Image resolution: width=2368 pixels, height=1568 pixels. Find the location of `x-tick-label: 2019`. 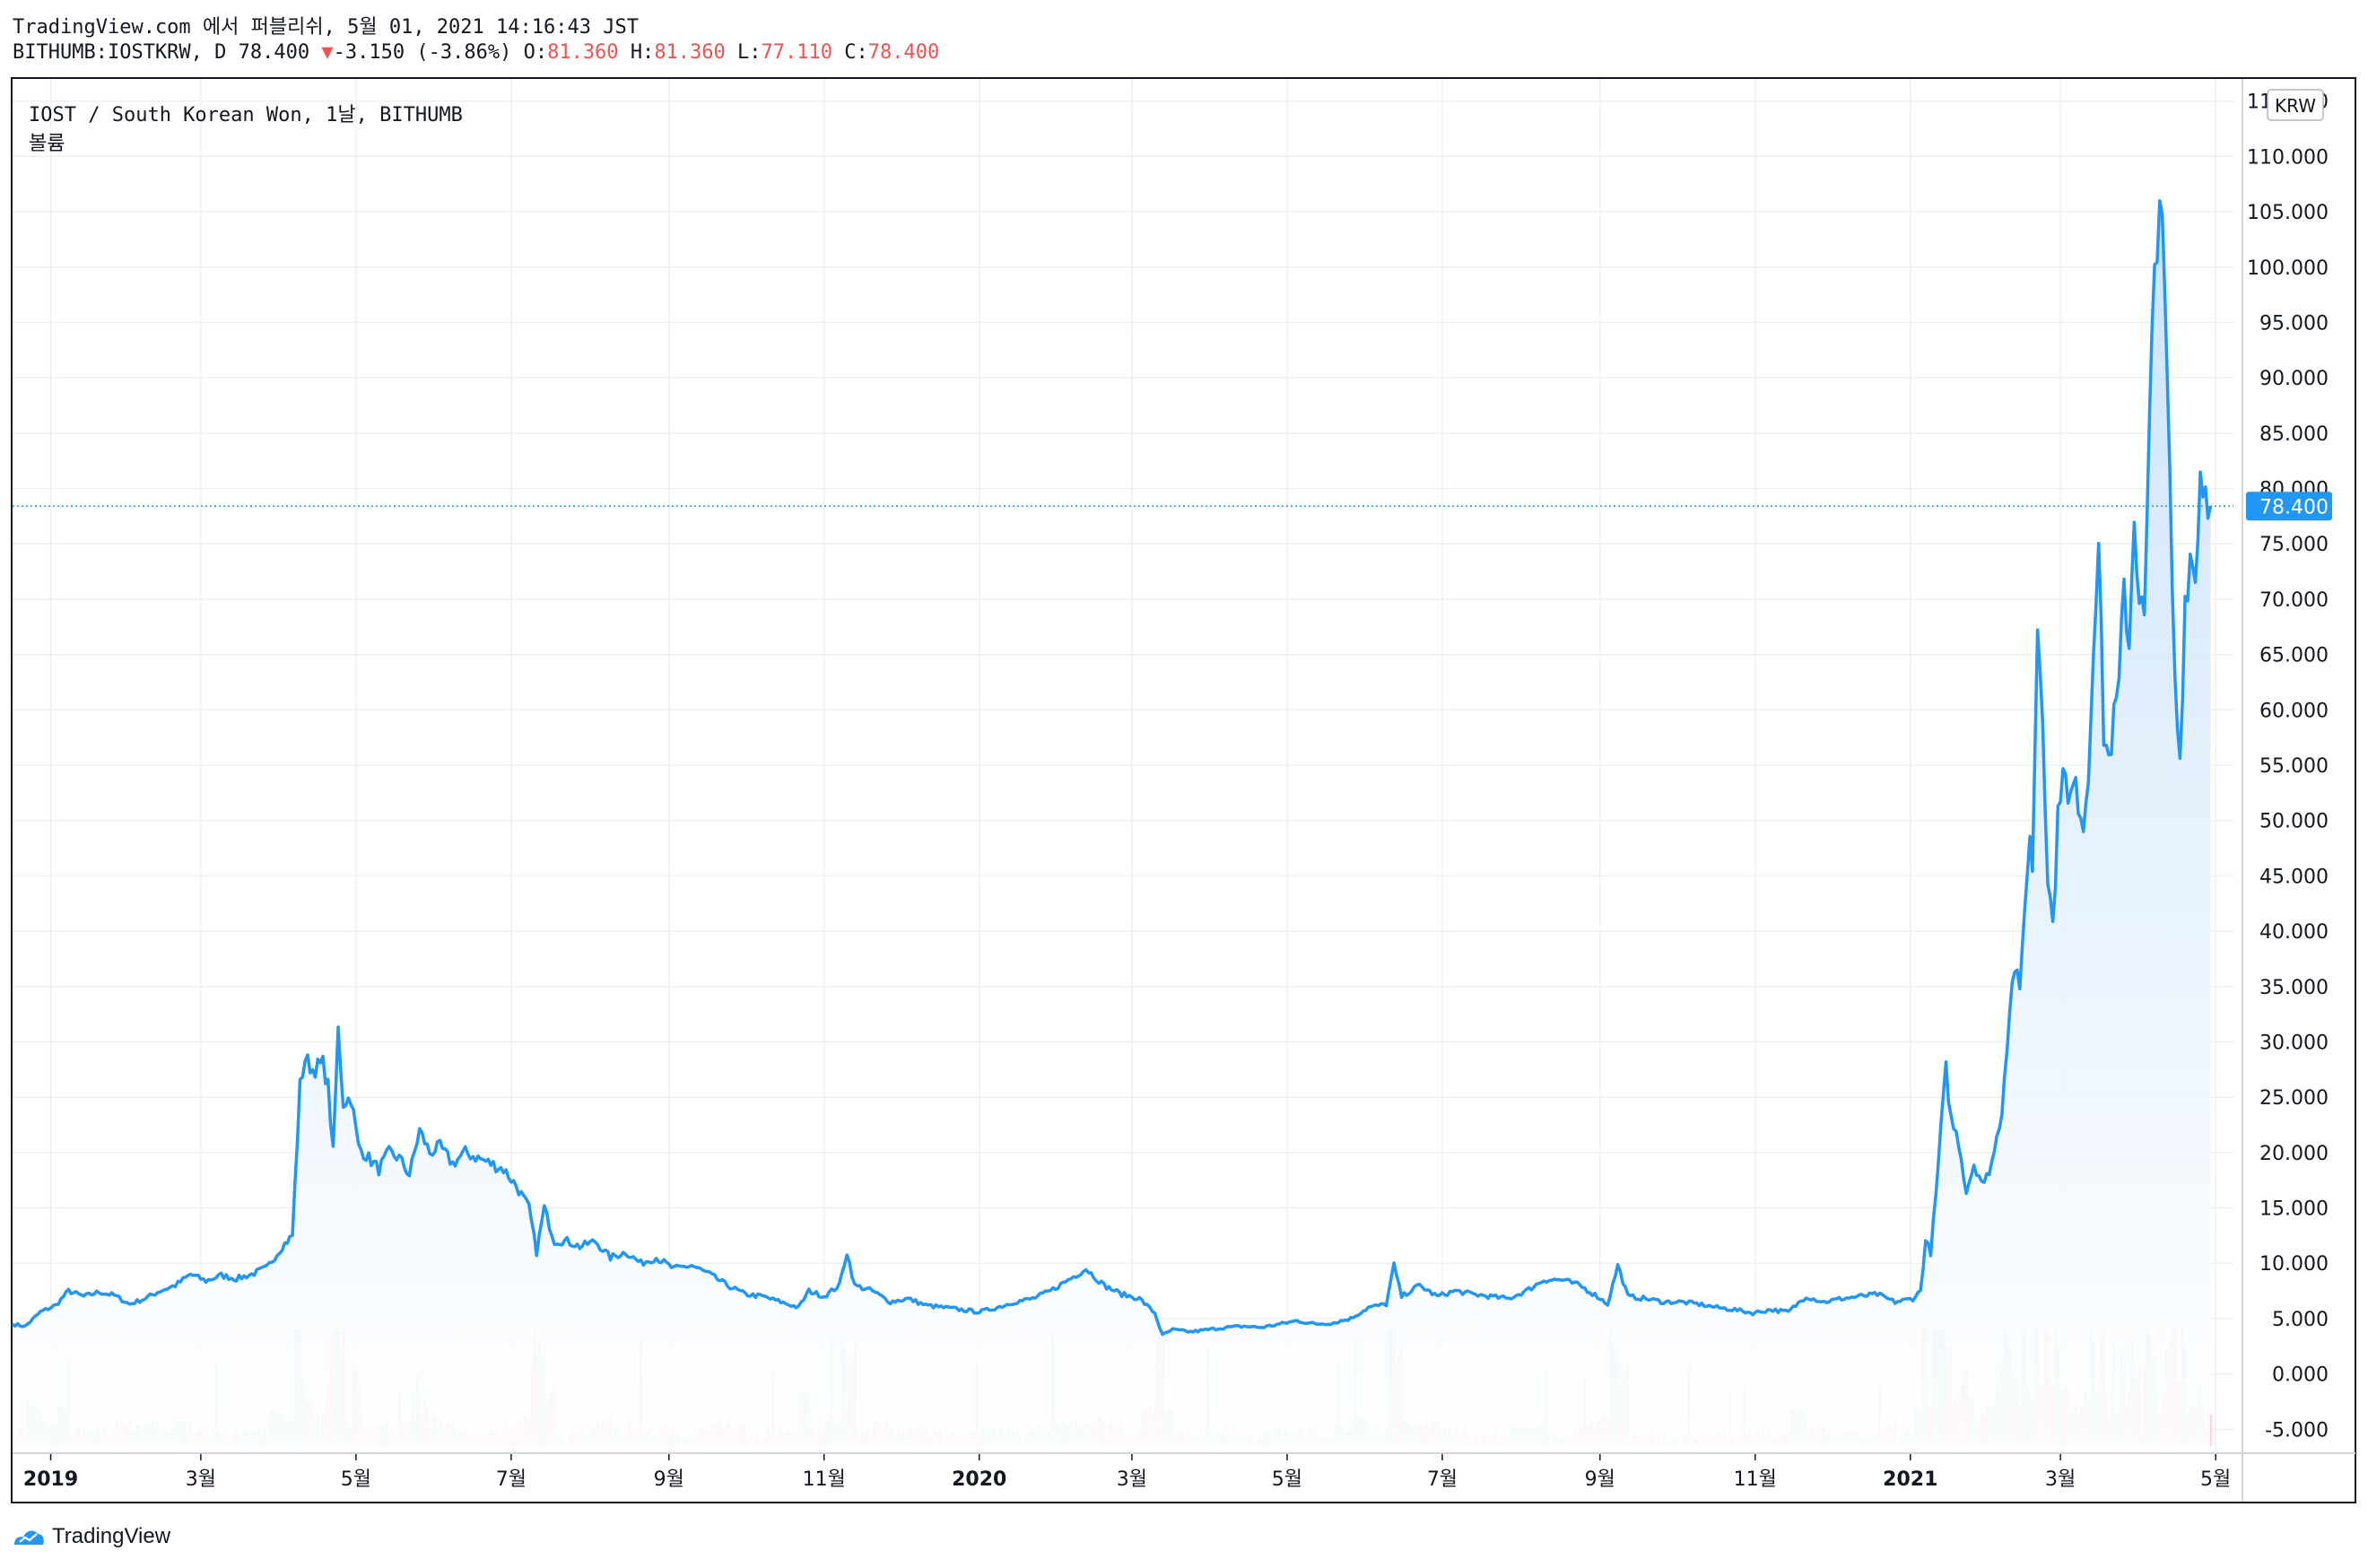

x-tick-label: 2019 is located at coordinates (50, 1479).